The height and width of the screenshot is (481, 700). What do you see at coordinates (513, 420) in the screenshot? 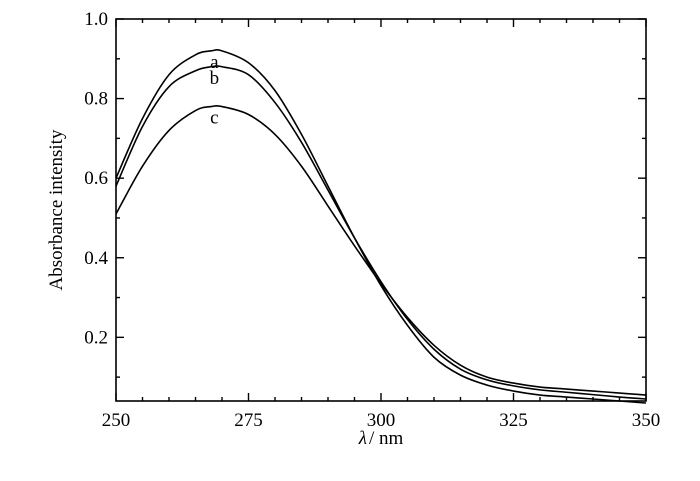
I see `x-tick-label: 325` at bounding box center [513, 420].